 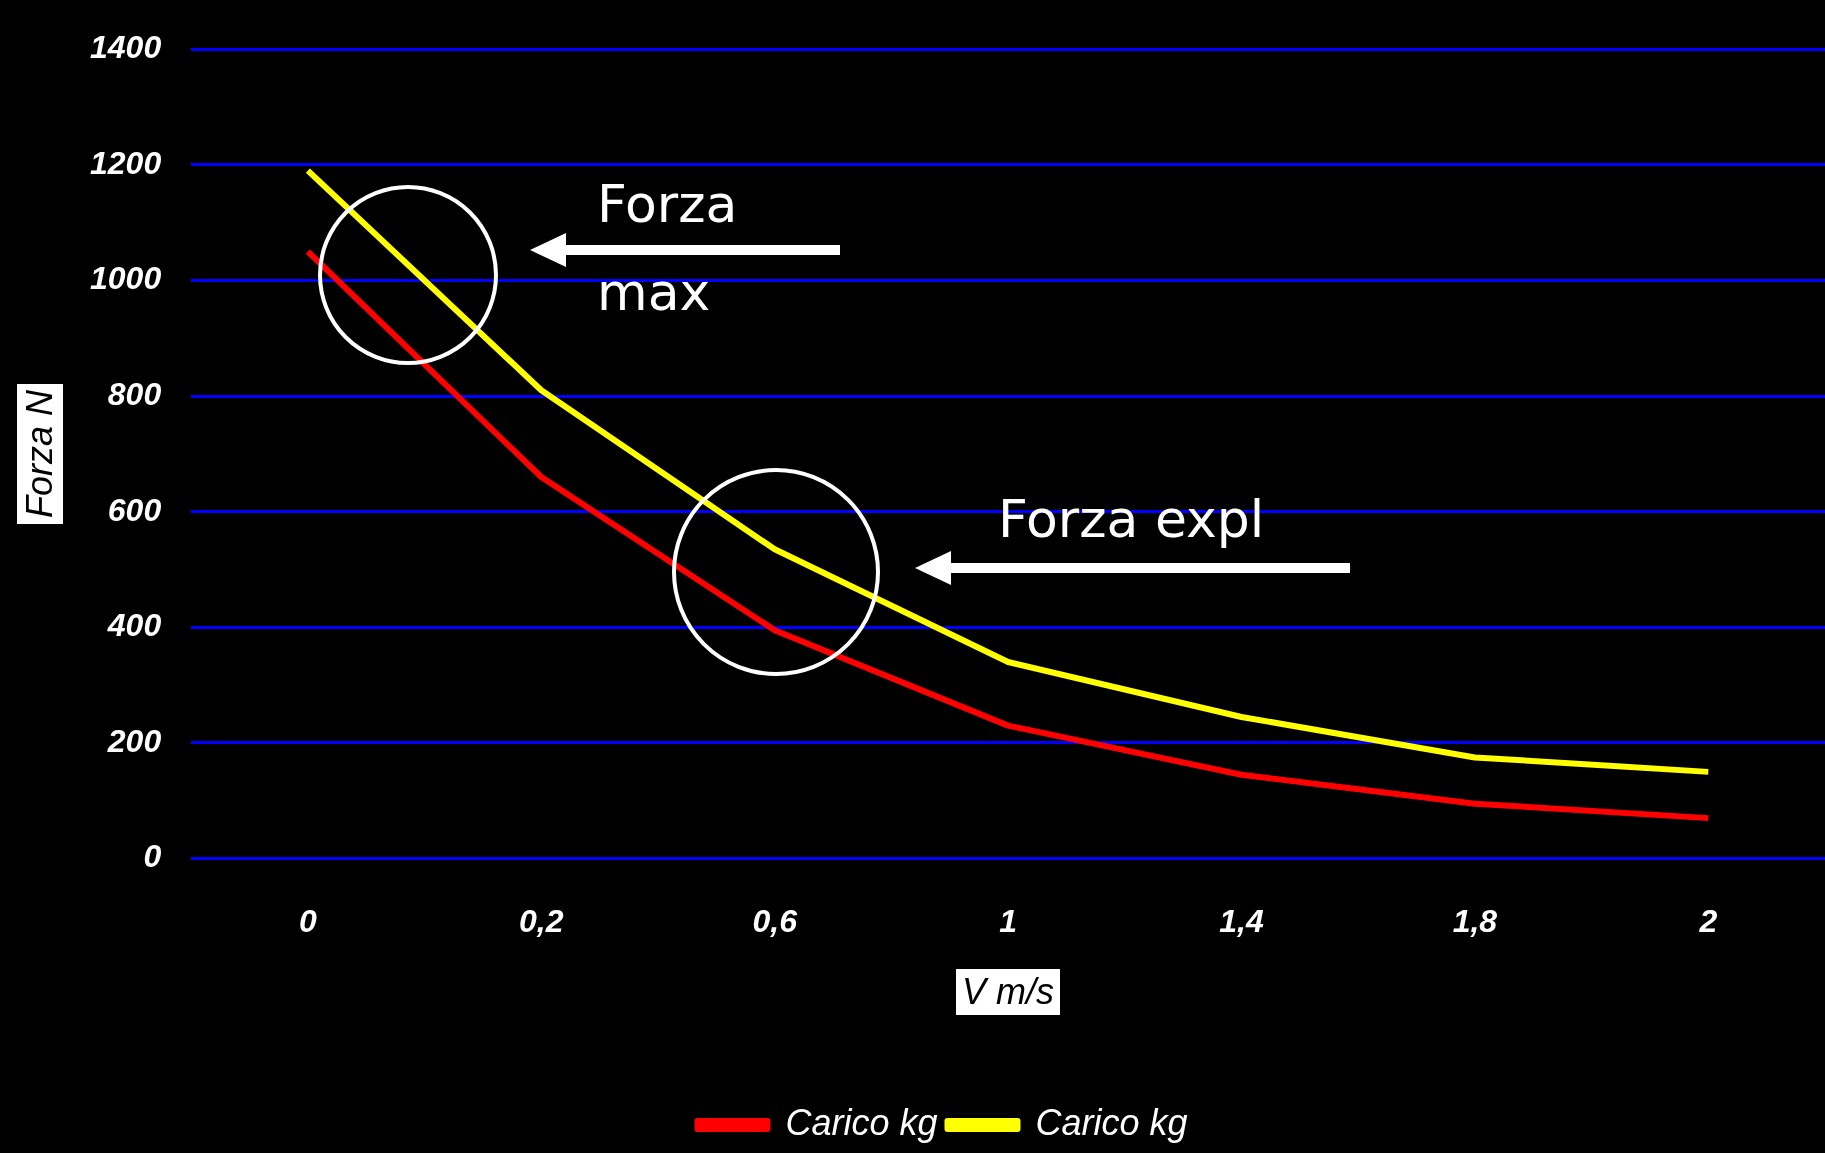 I want to click on y-tick-label: 800, so click(x=134, y=393).